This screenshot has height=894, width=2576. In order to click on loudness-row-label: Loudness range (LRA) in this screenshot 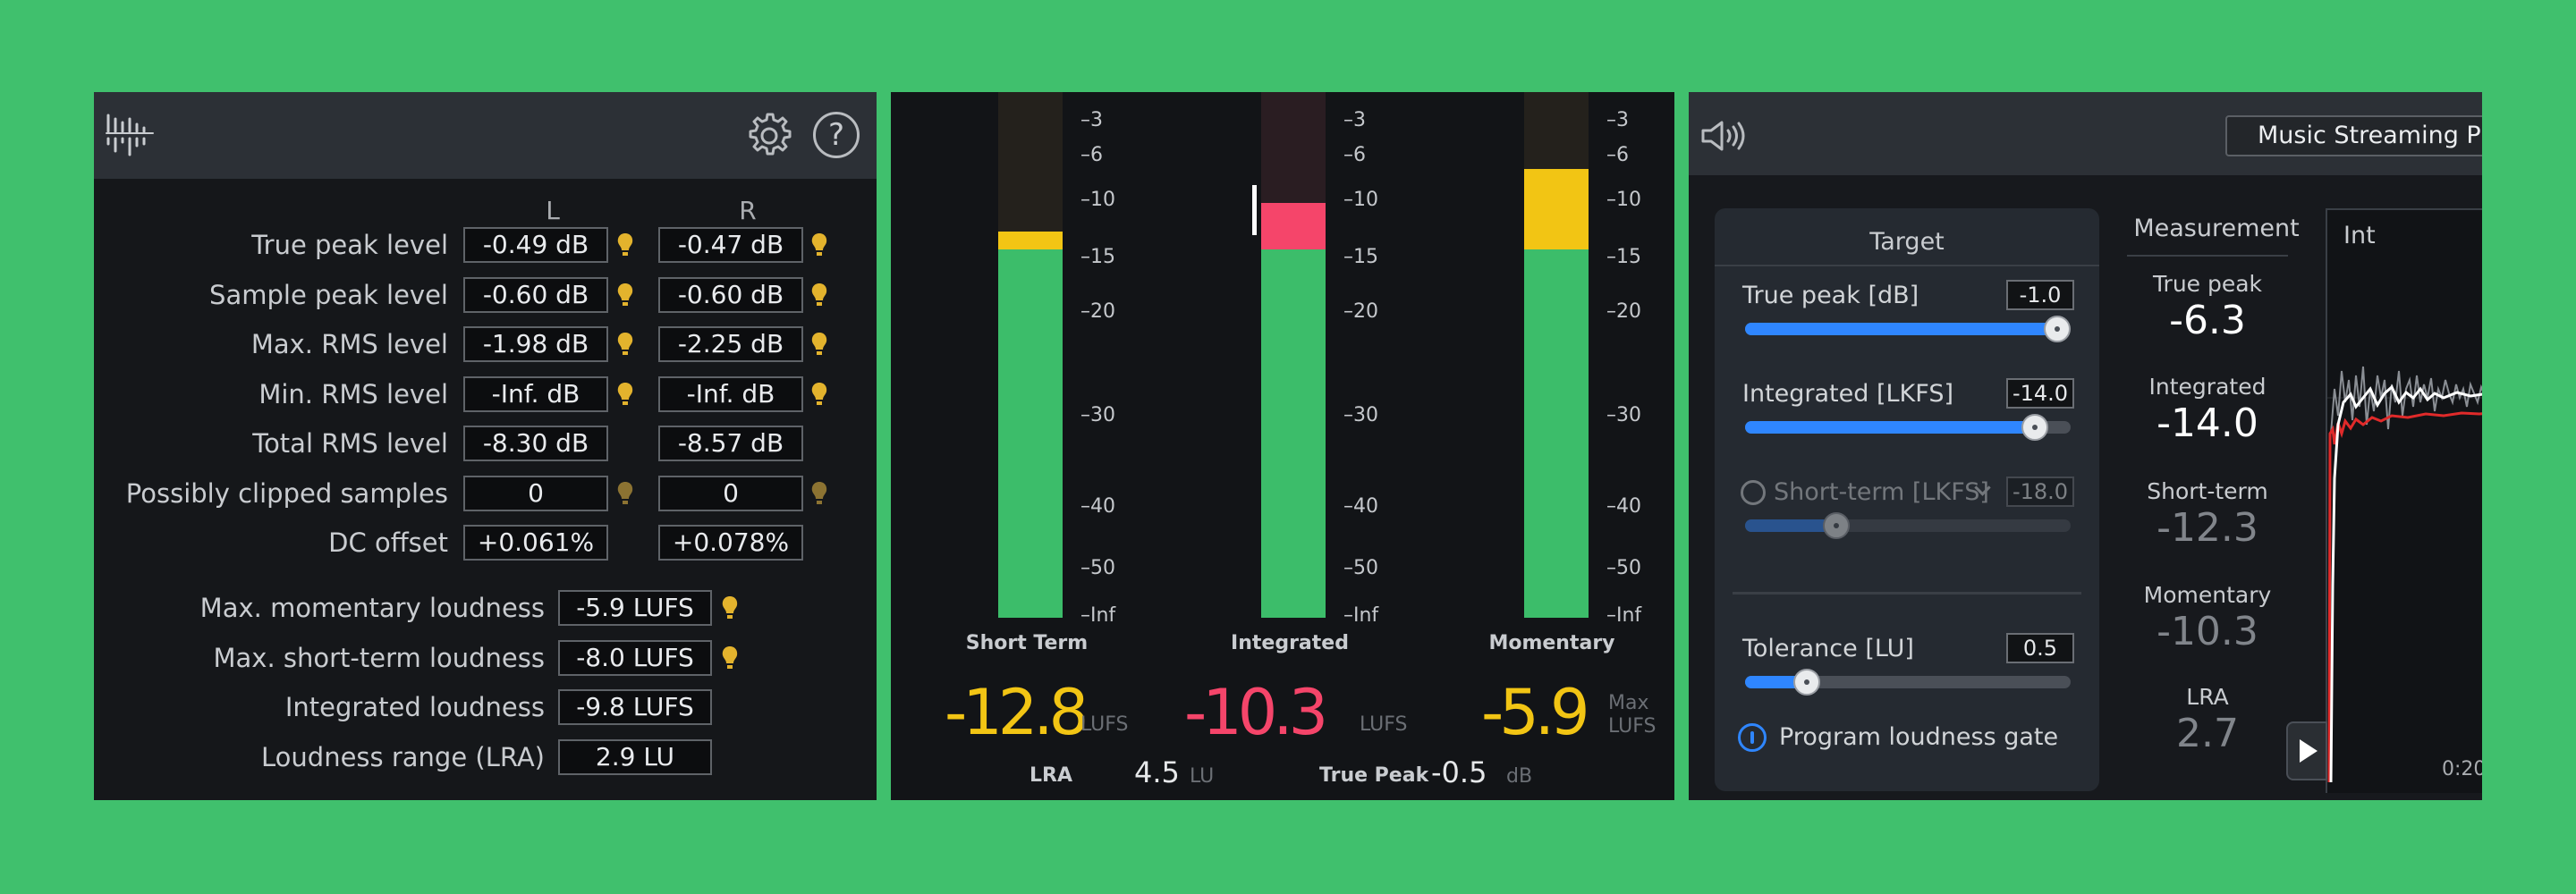, I will do `click(403, 756)`.